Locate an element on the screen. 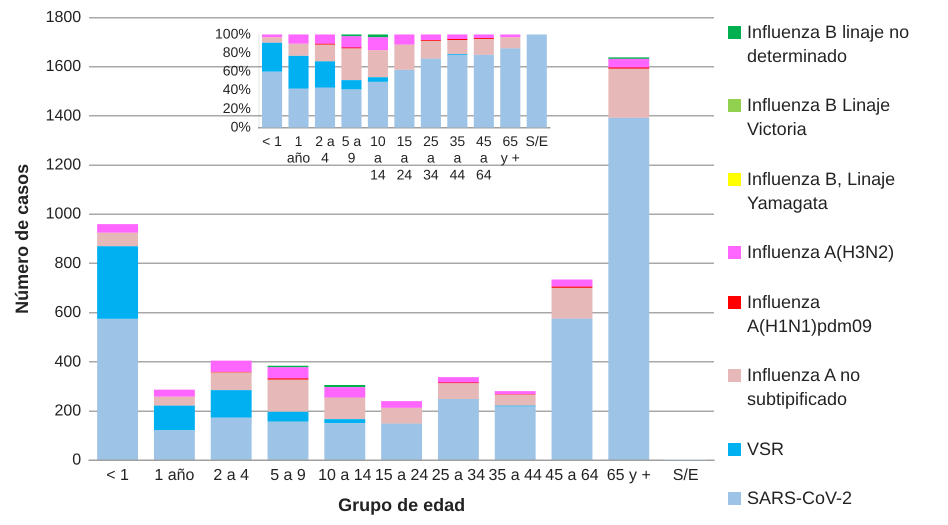  y-tick-label: 200 is located at coordinates (68, 411).